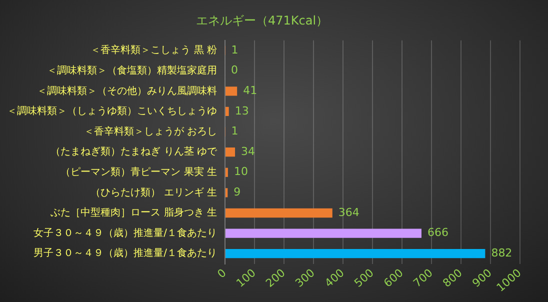 This screenshot has height=302, width=548. What do you see at coordinates (132, 70) in the screenshot?
I see `y-tick-label: ＜調味料類＞（食塩類）精製塩家庭用` at bounding box center [132, 70].